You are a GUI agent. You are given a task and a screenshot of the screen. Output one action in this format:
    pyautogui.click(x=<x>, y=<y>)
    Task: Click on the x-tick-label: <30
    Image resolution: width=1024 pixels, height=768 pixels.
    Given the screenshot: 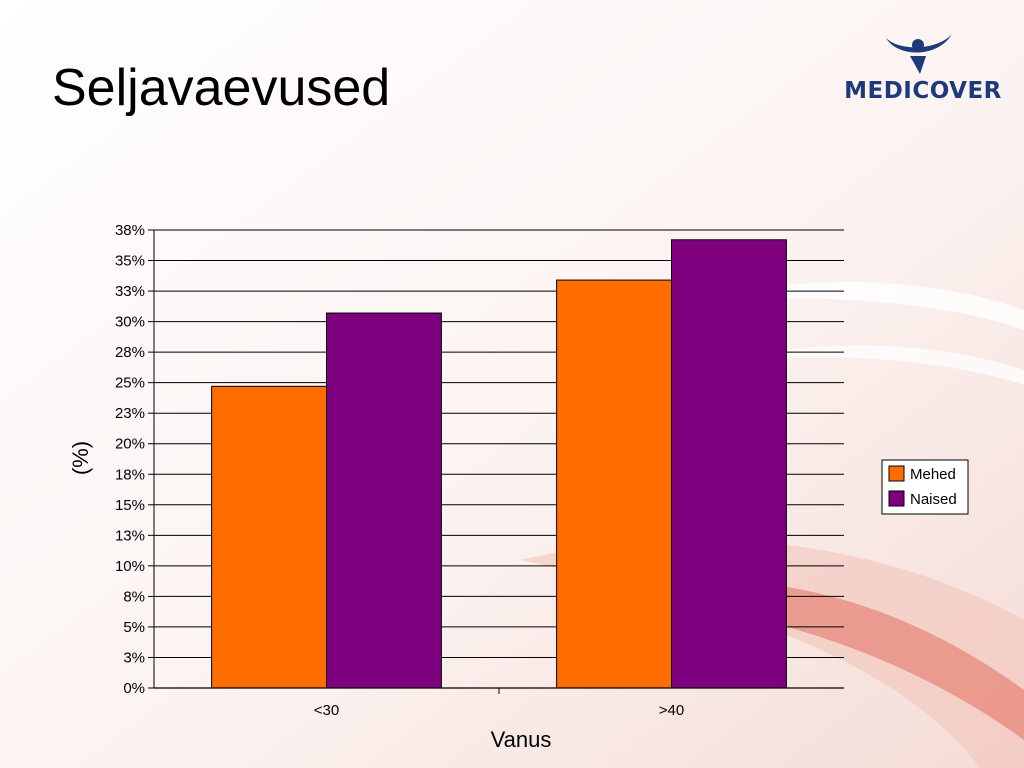 What is the action you would take?
    pyautogui.click(x=326, y=710)
    